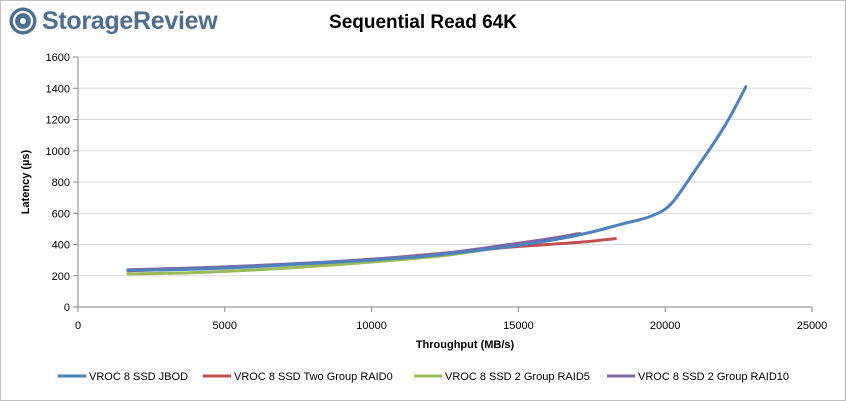  What do you see at coordinates (23, 21) in the screenshot?
I see `storage-disk-icon` at bounding box center [23, 21].